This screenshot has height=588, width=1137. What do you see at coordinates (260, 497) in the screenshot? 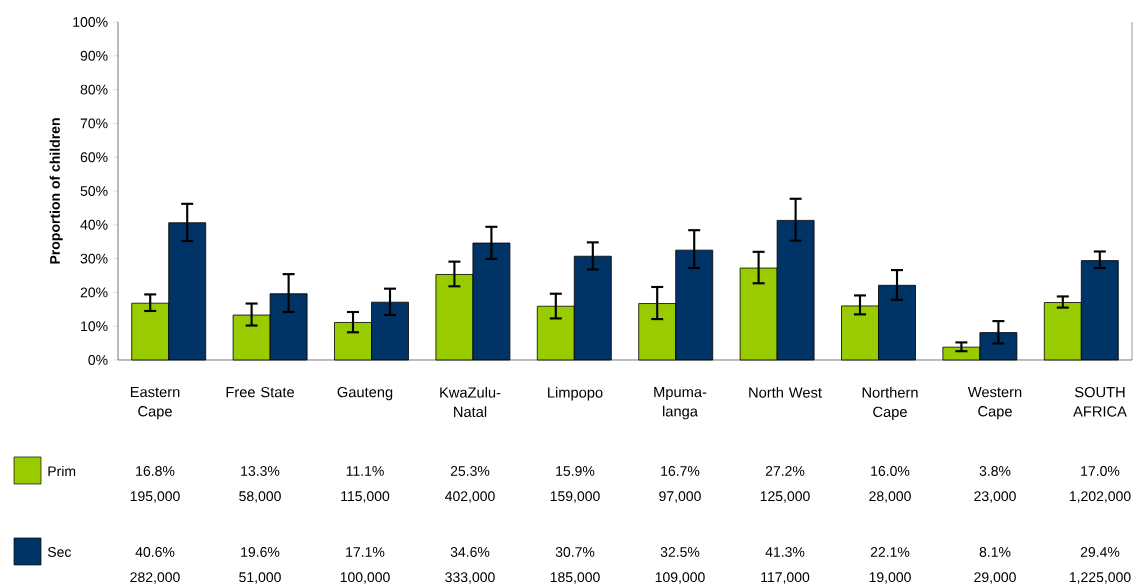
I see `text: 58,000` at bounding box center [260, 497].